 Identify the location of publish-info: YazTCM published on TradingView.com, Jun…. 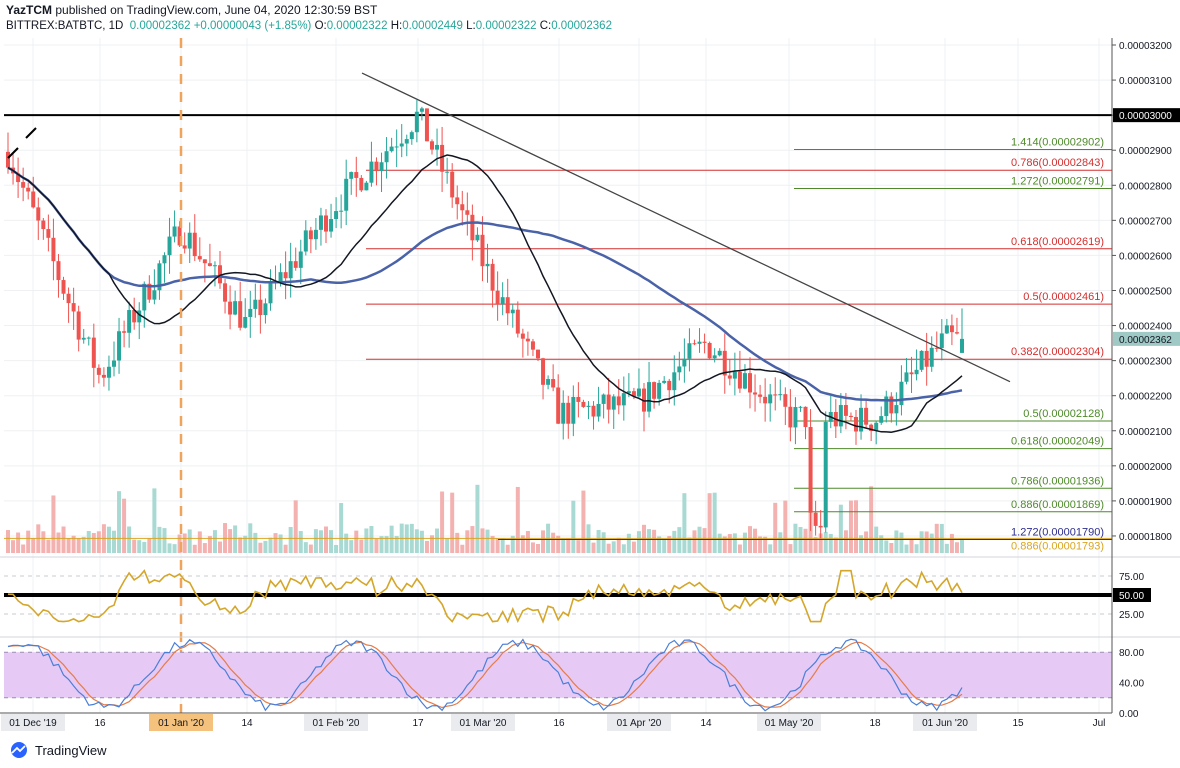
(191, 10).